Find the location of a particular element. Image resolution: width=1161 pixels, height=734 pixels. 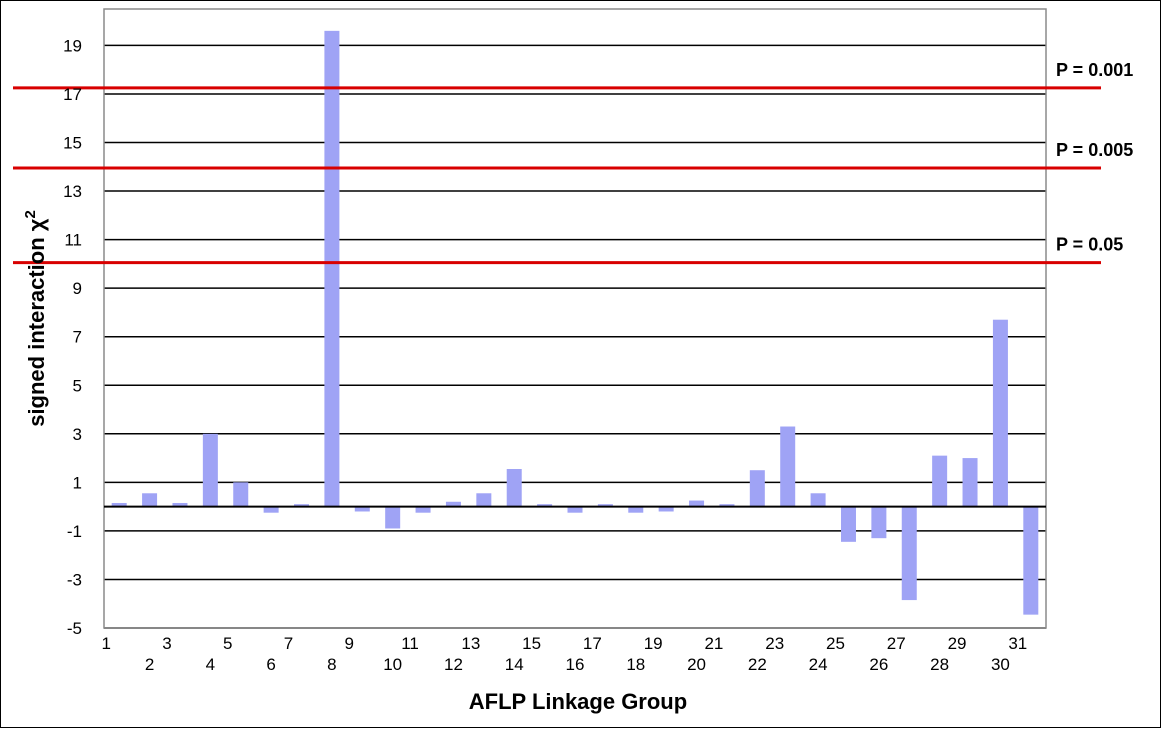

x-tick-label: 18 is located at coordinates (635, 664).